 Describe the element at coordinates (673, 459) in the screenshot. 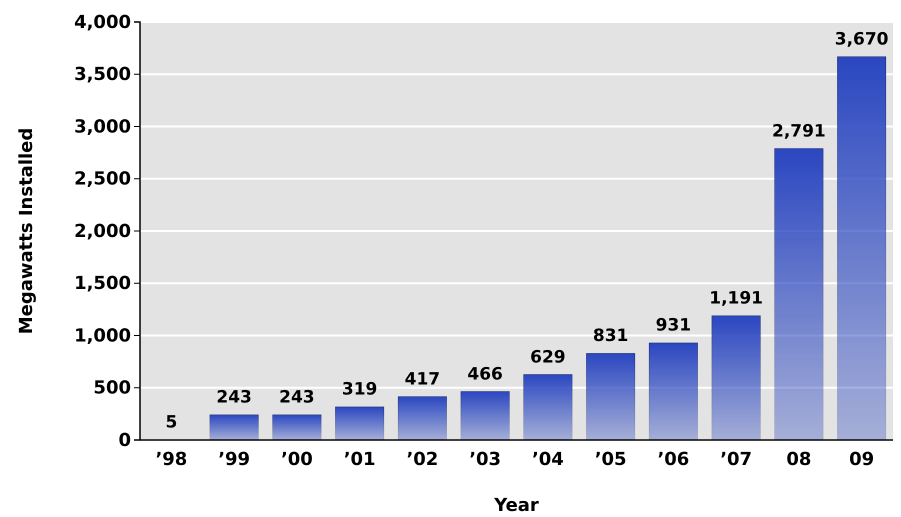

I see `x-tick-label: ’06` at that location.